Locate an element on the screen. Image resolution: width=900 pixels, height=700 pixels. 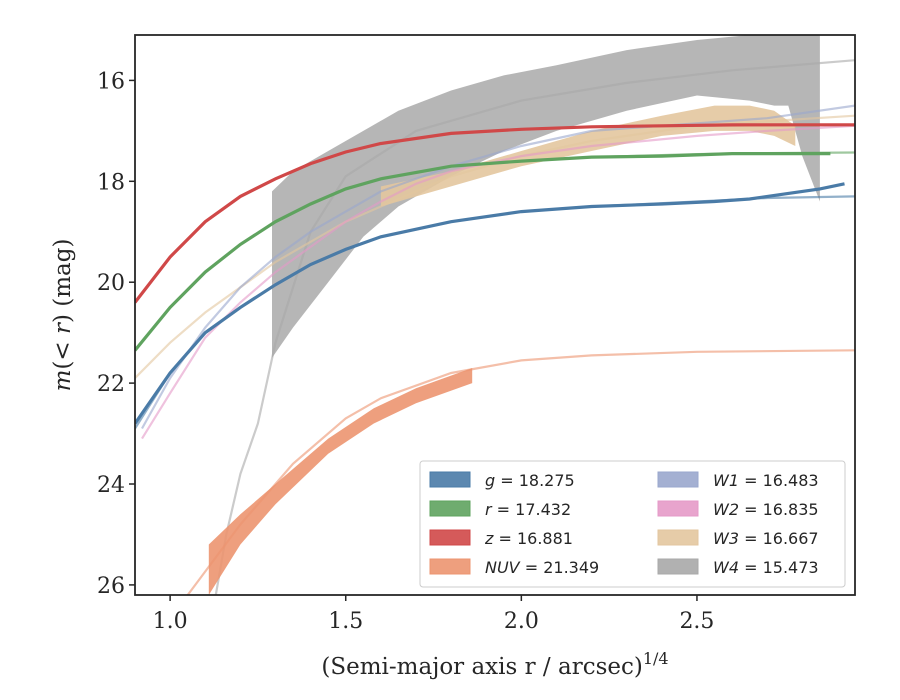
legend-label-g: g = 18.275 is located at coordinates (530, 480).